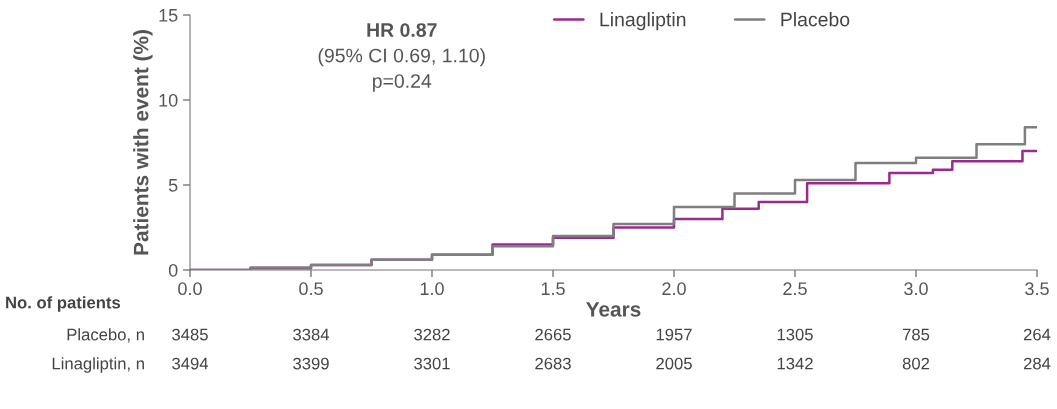 This screenshot has width=1057, height=409. What do you see at coordinates (311, 289) in the screenshot?
I see `x-tick-label: 0.5` at bounding box center [311, 289].